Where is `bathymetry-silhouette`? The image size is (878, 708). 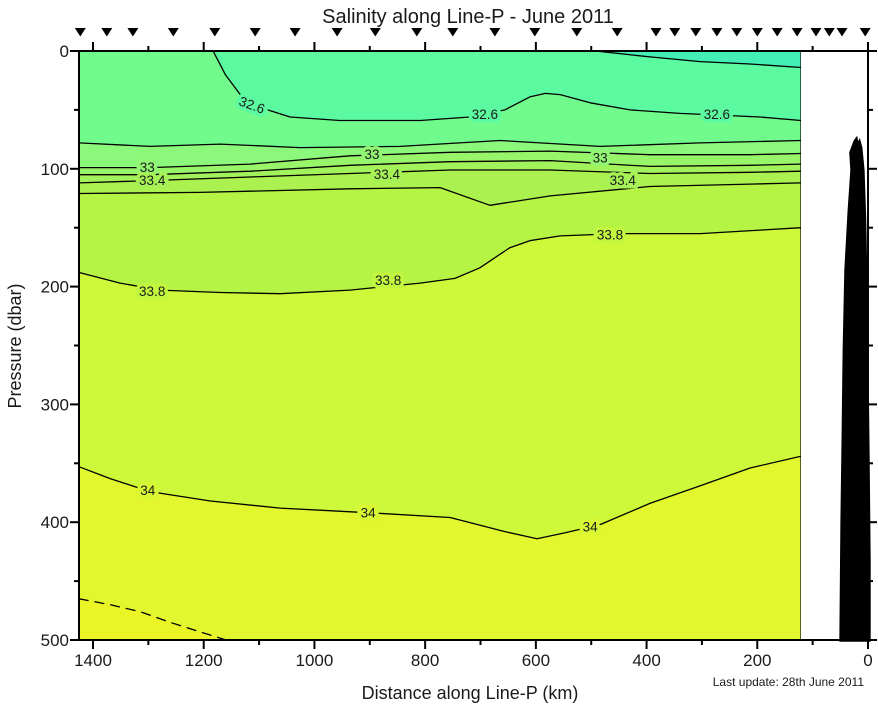 bathymetry-silhouette is located at coordinates (855, 388).